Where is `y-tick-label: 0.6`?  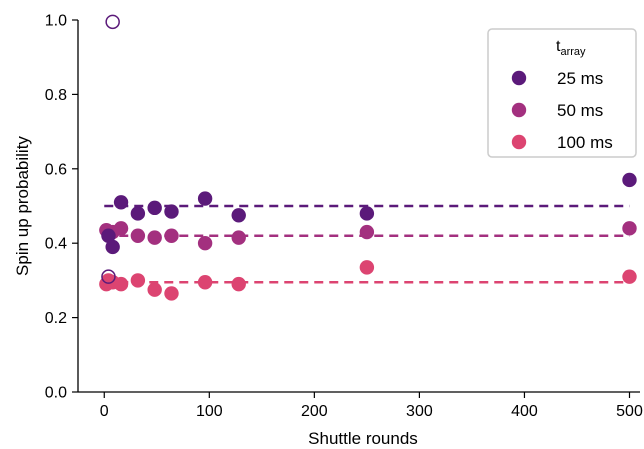 y-tick-label: 0.6 is located at coordinates (56, 169).